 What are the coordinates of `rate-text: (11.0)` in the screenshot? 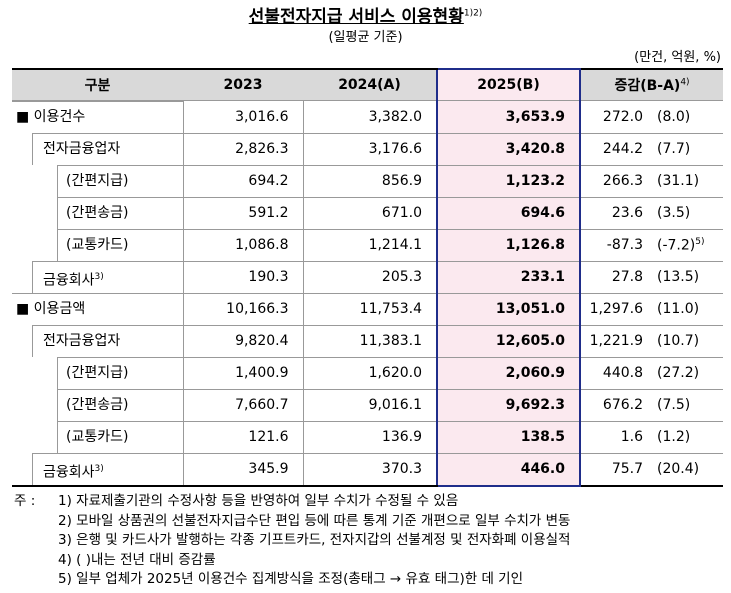 It's located at (678, 309).